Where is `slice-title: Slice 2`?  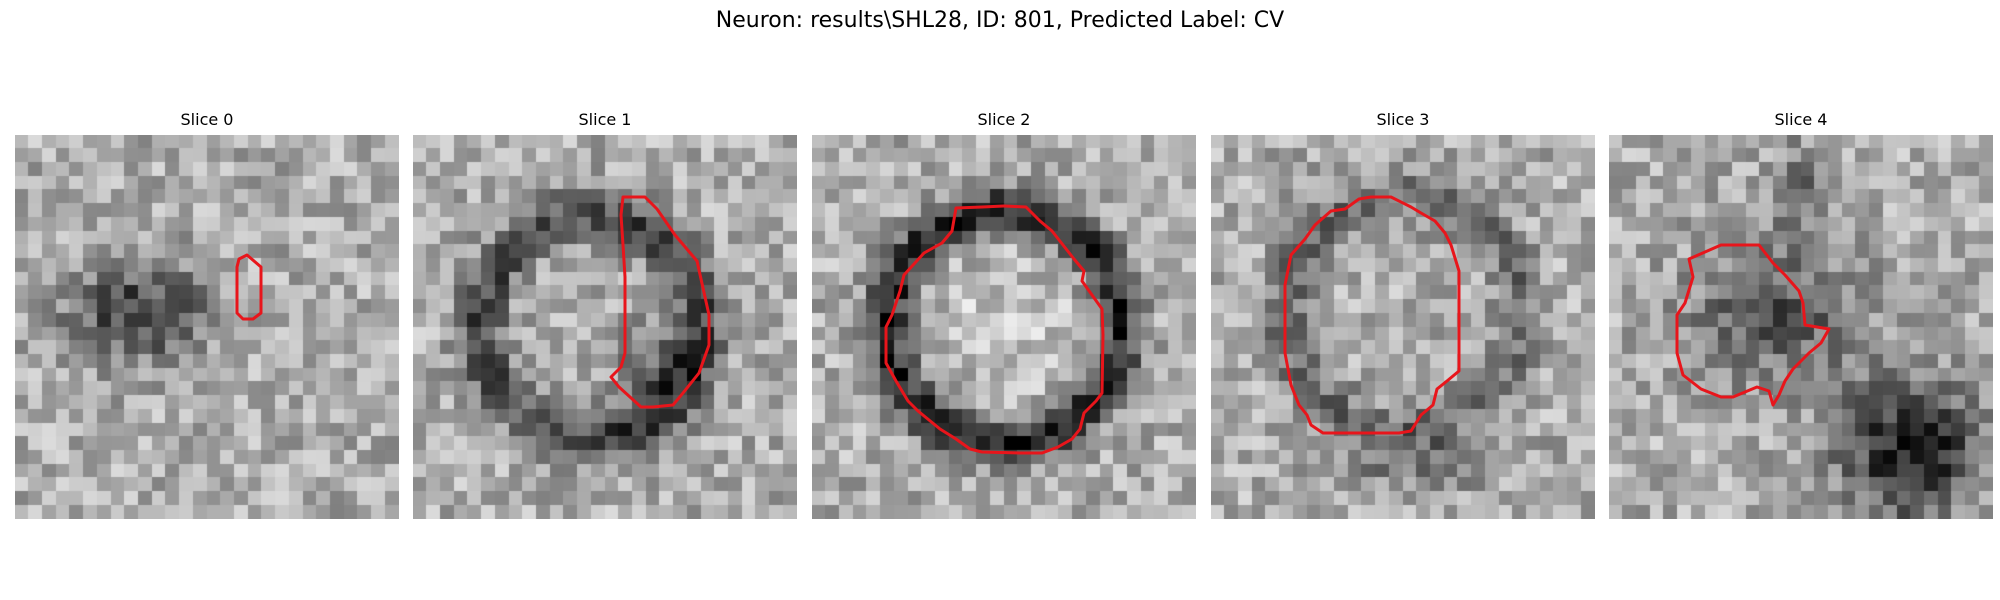 slice-title: Slice 2 is located at coordinates (1004, 119).